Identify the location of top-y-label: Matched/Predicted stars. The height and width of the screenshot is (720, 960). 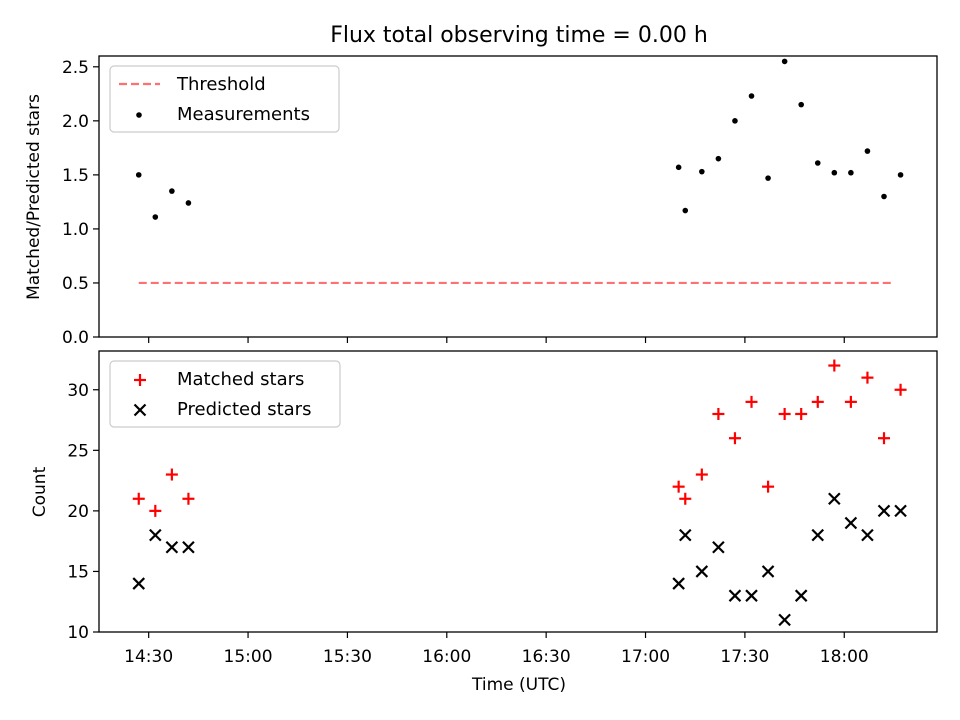
(34, 197).